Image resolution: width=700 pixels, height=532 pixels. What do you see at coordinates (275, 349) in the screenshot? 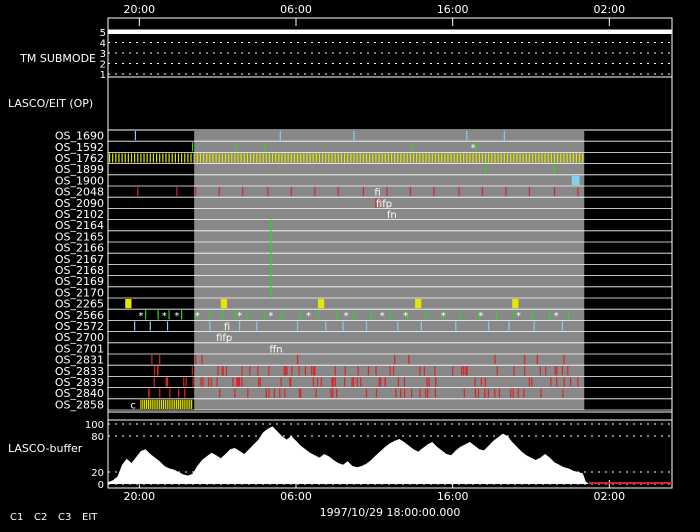
I see `event-annotation: ffn` at bounding box center [275, 349].